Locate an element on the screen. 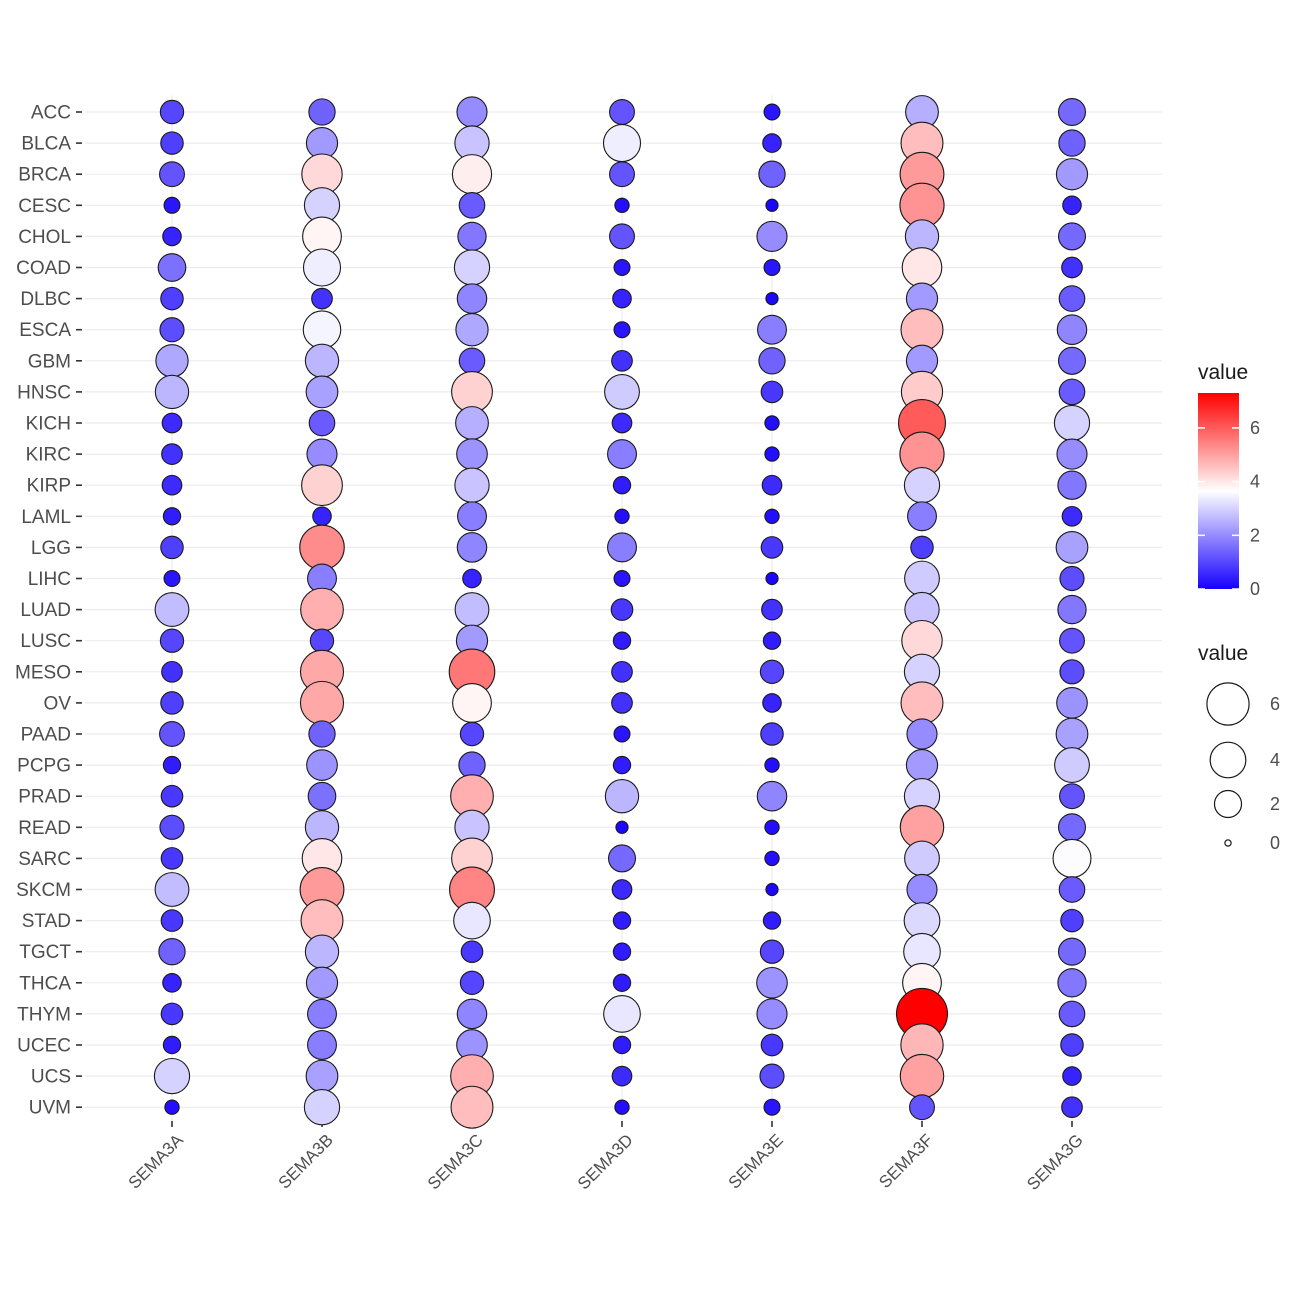 This screenshot has width=1295, height=1295. y-tick-label: UVM is located at coordinates (50, 1108).